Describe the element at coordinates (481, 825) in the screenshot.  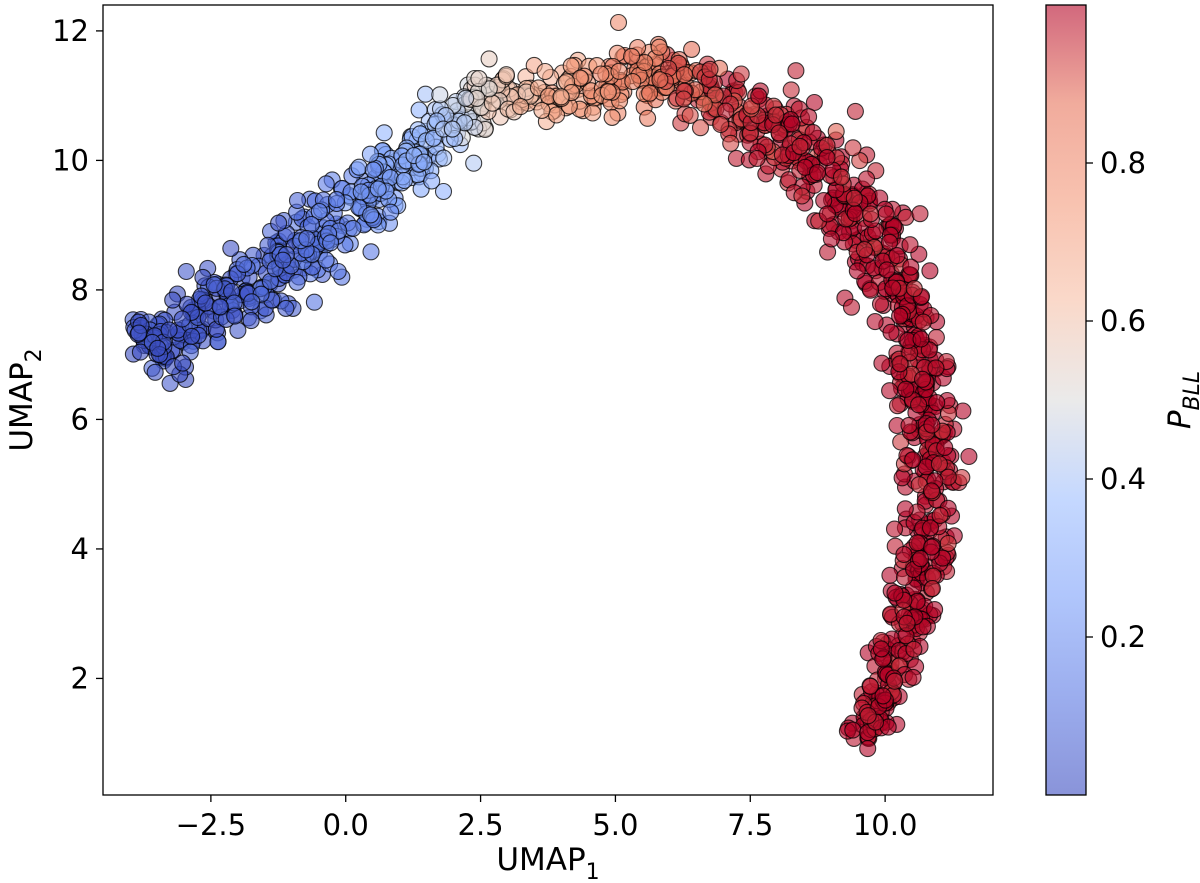
I see `x-tick-label: 2.5` at that location.